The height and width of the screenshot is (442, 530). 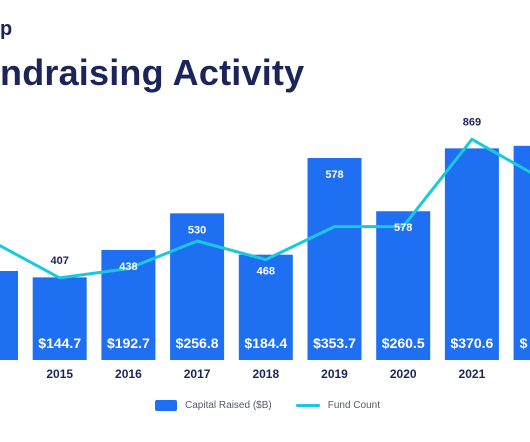 I want to click on x-tick-label-2019: 2019, so click(x=334, y=374).